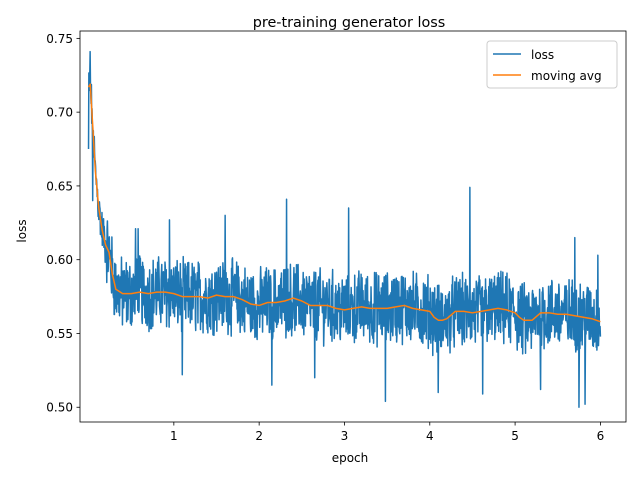  What do you see at coordinates (387, 432) in the screenshot?
I see `x-axis: 1 2 3 4 5 6` at bounding box center [387, 432].